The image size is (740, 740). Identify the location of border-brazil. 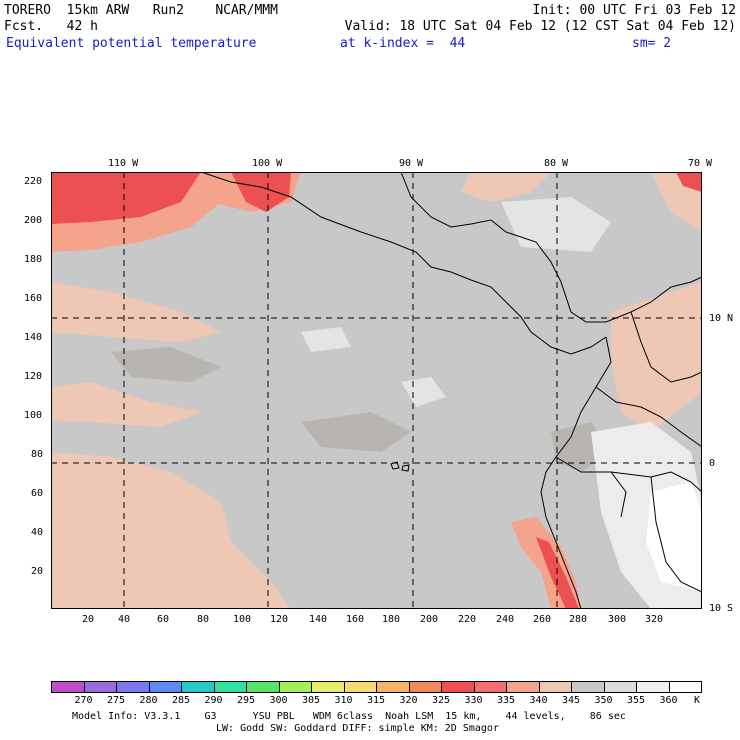
(676, 534).